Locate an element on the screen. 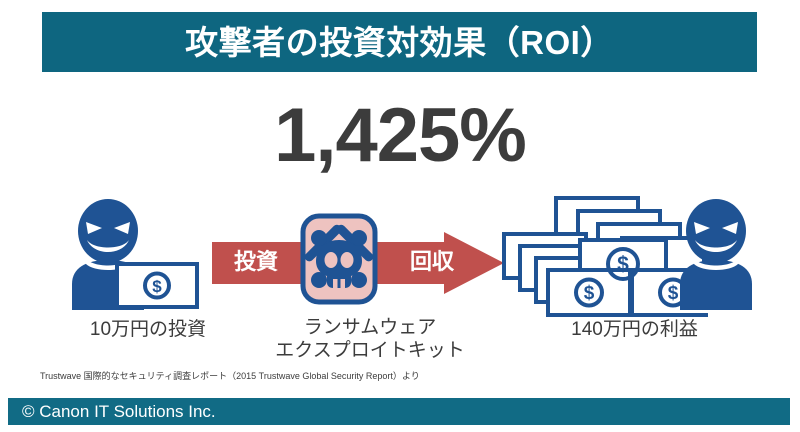 The image size is (800, 432). caption-center-line2: エクスプロイトキット is located at coordinates (370, 351).